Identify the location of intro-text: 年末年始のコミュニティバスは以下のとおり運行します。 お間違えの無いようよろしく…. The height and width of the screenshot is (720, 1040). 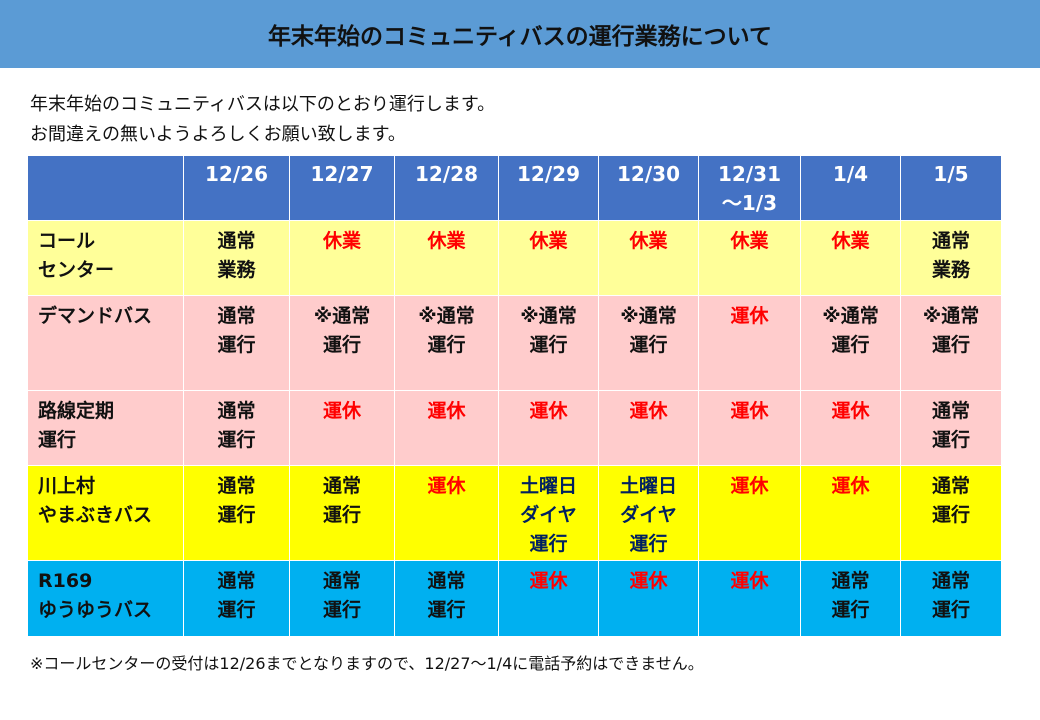
(262, 120).